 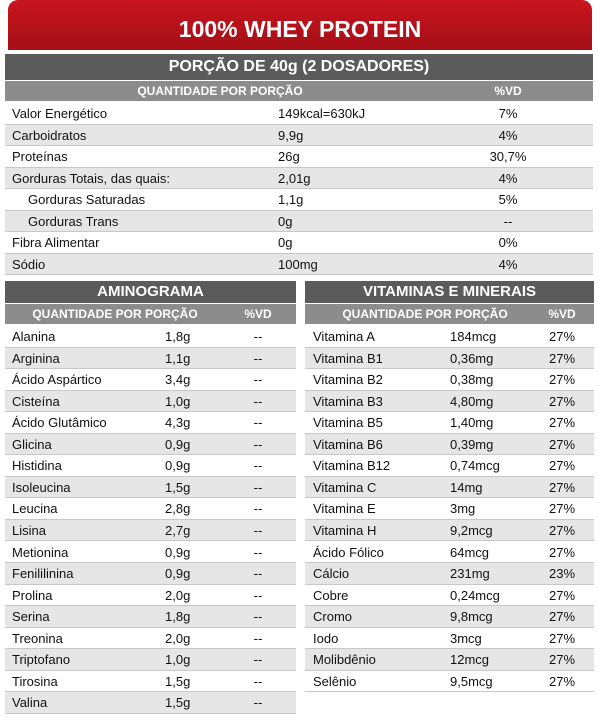 What do you see at coordinates (150, 639) in the screenshot?
I see `table-row: Treonina 2,0g --` at bounding box center [150, 639].